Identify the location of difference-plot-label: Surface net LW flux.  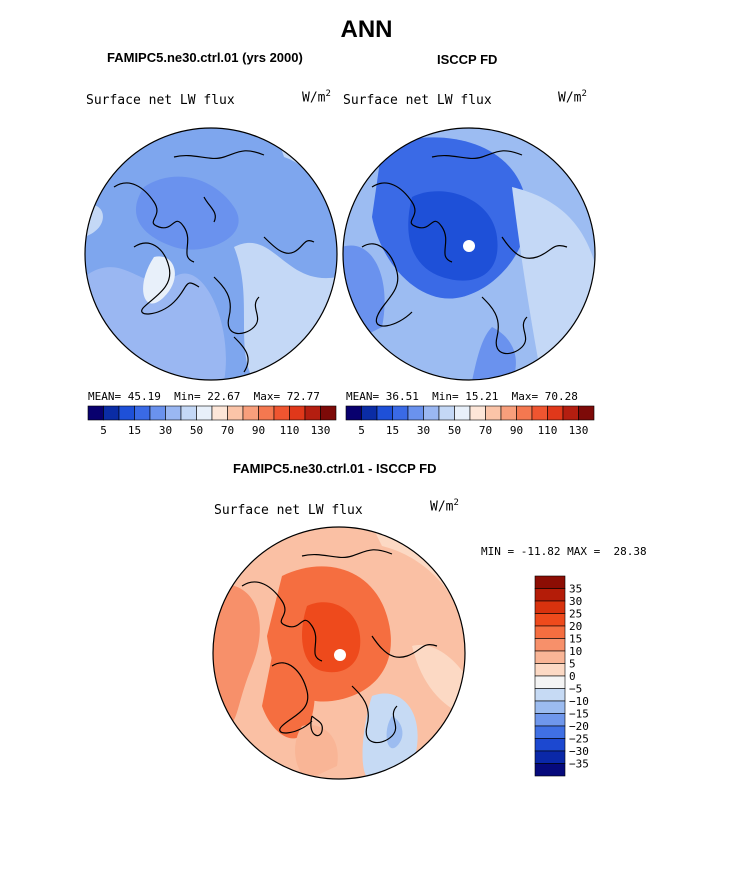
(288, 510).